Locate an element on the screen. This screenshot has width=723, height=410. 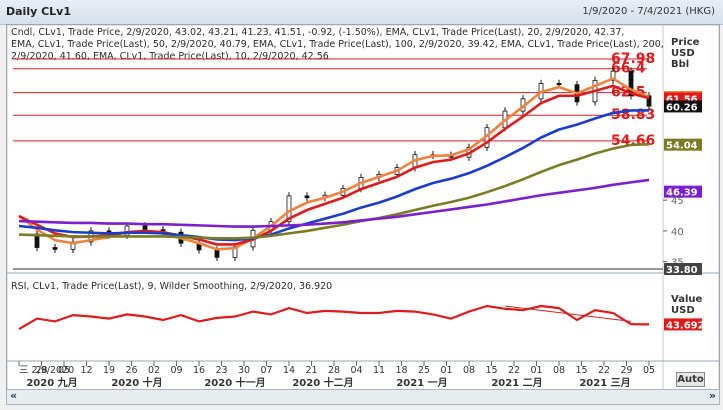
value-axis-title: Value USD is located at coordinates (687, 305).